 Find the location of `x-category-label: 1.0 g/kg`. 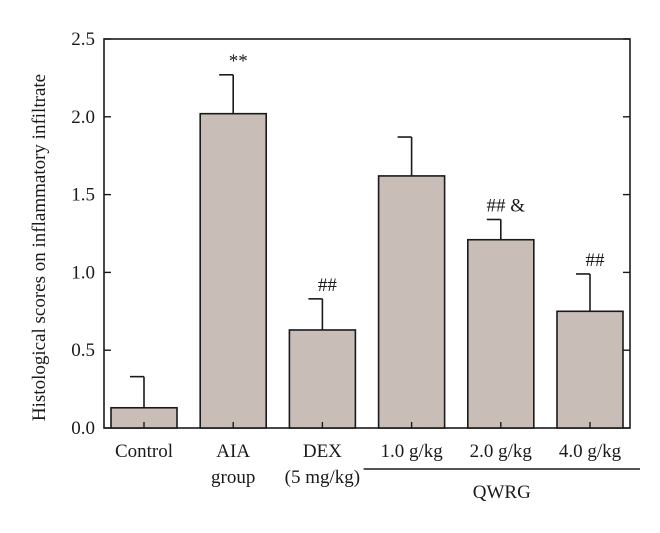

x-category-label: 1.0 g/kg is located at coordinates (411, 451).